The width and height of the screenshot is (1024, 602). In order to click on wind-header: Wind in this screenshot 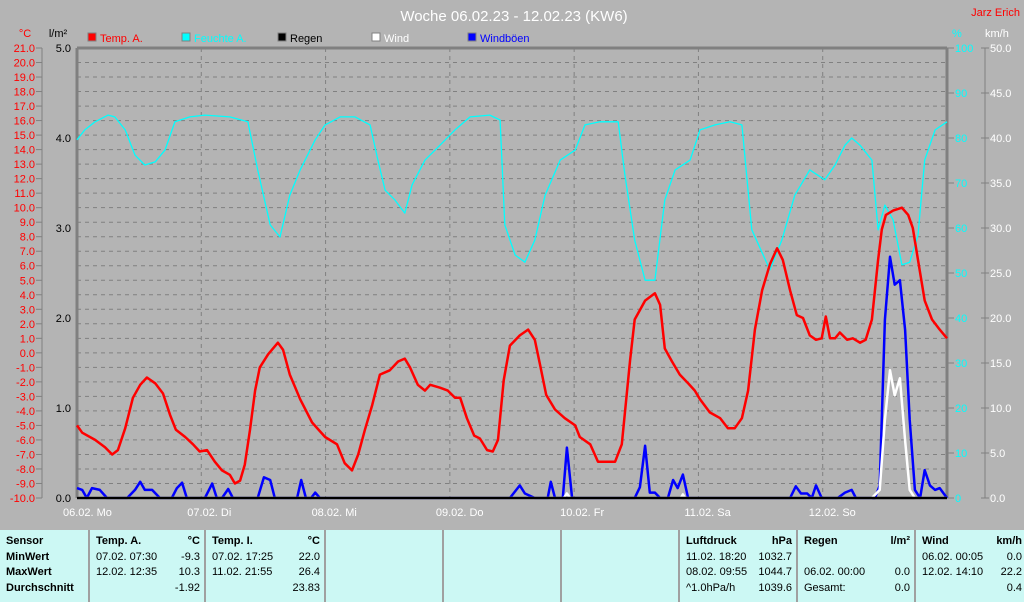, I will do `click(935, 541)`.